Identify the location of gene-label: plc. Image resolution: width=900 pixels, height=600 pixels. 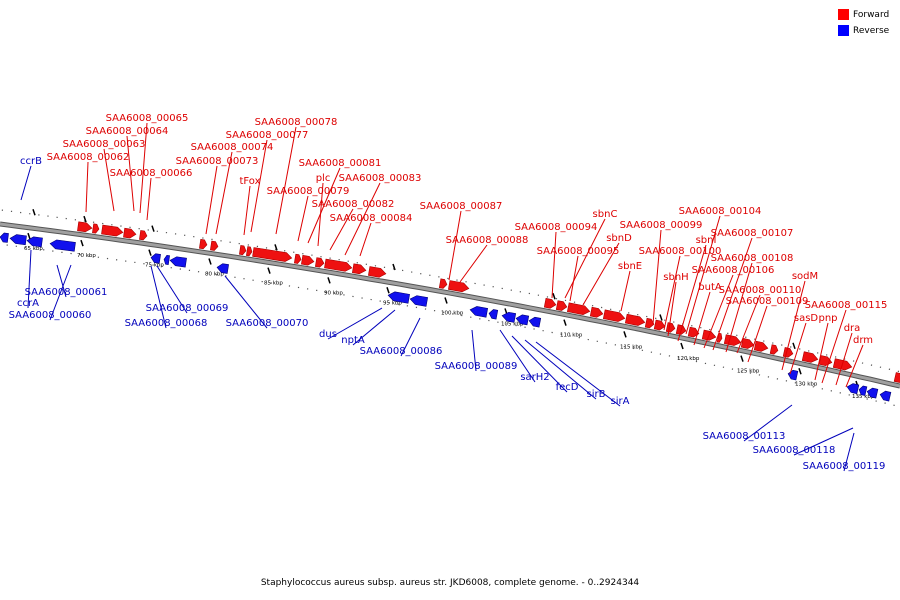
(323, 178).